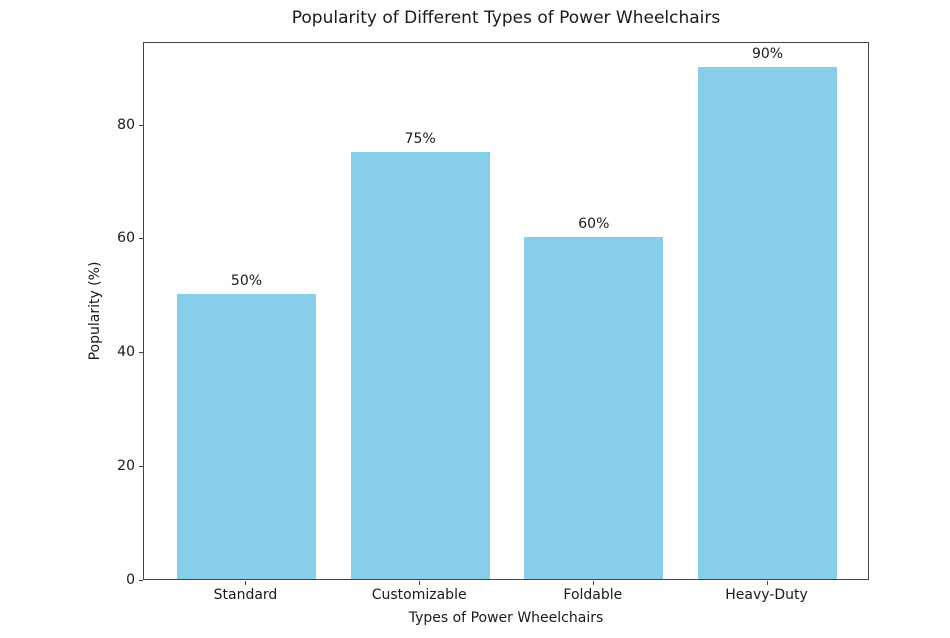 This screenshot has height=638, width=950. What do you see at coordinates (593, 595) in the screenshot?
I see `x-tick-label: Foldable` at bounding box center [593, 595].